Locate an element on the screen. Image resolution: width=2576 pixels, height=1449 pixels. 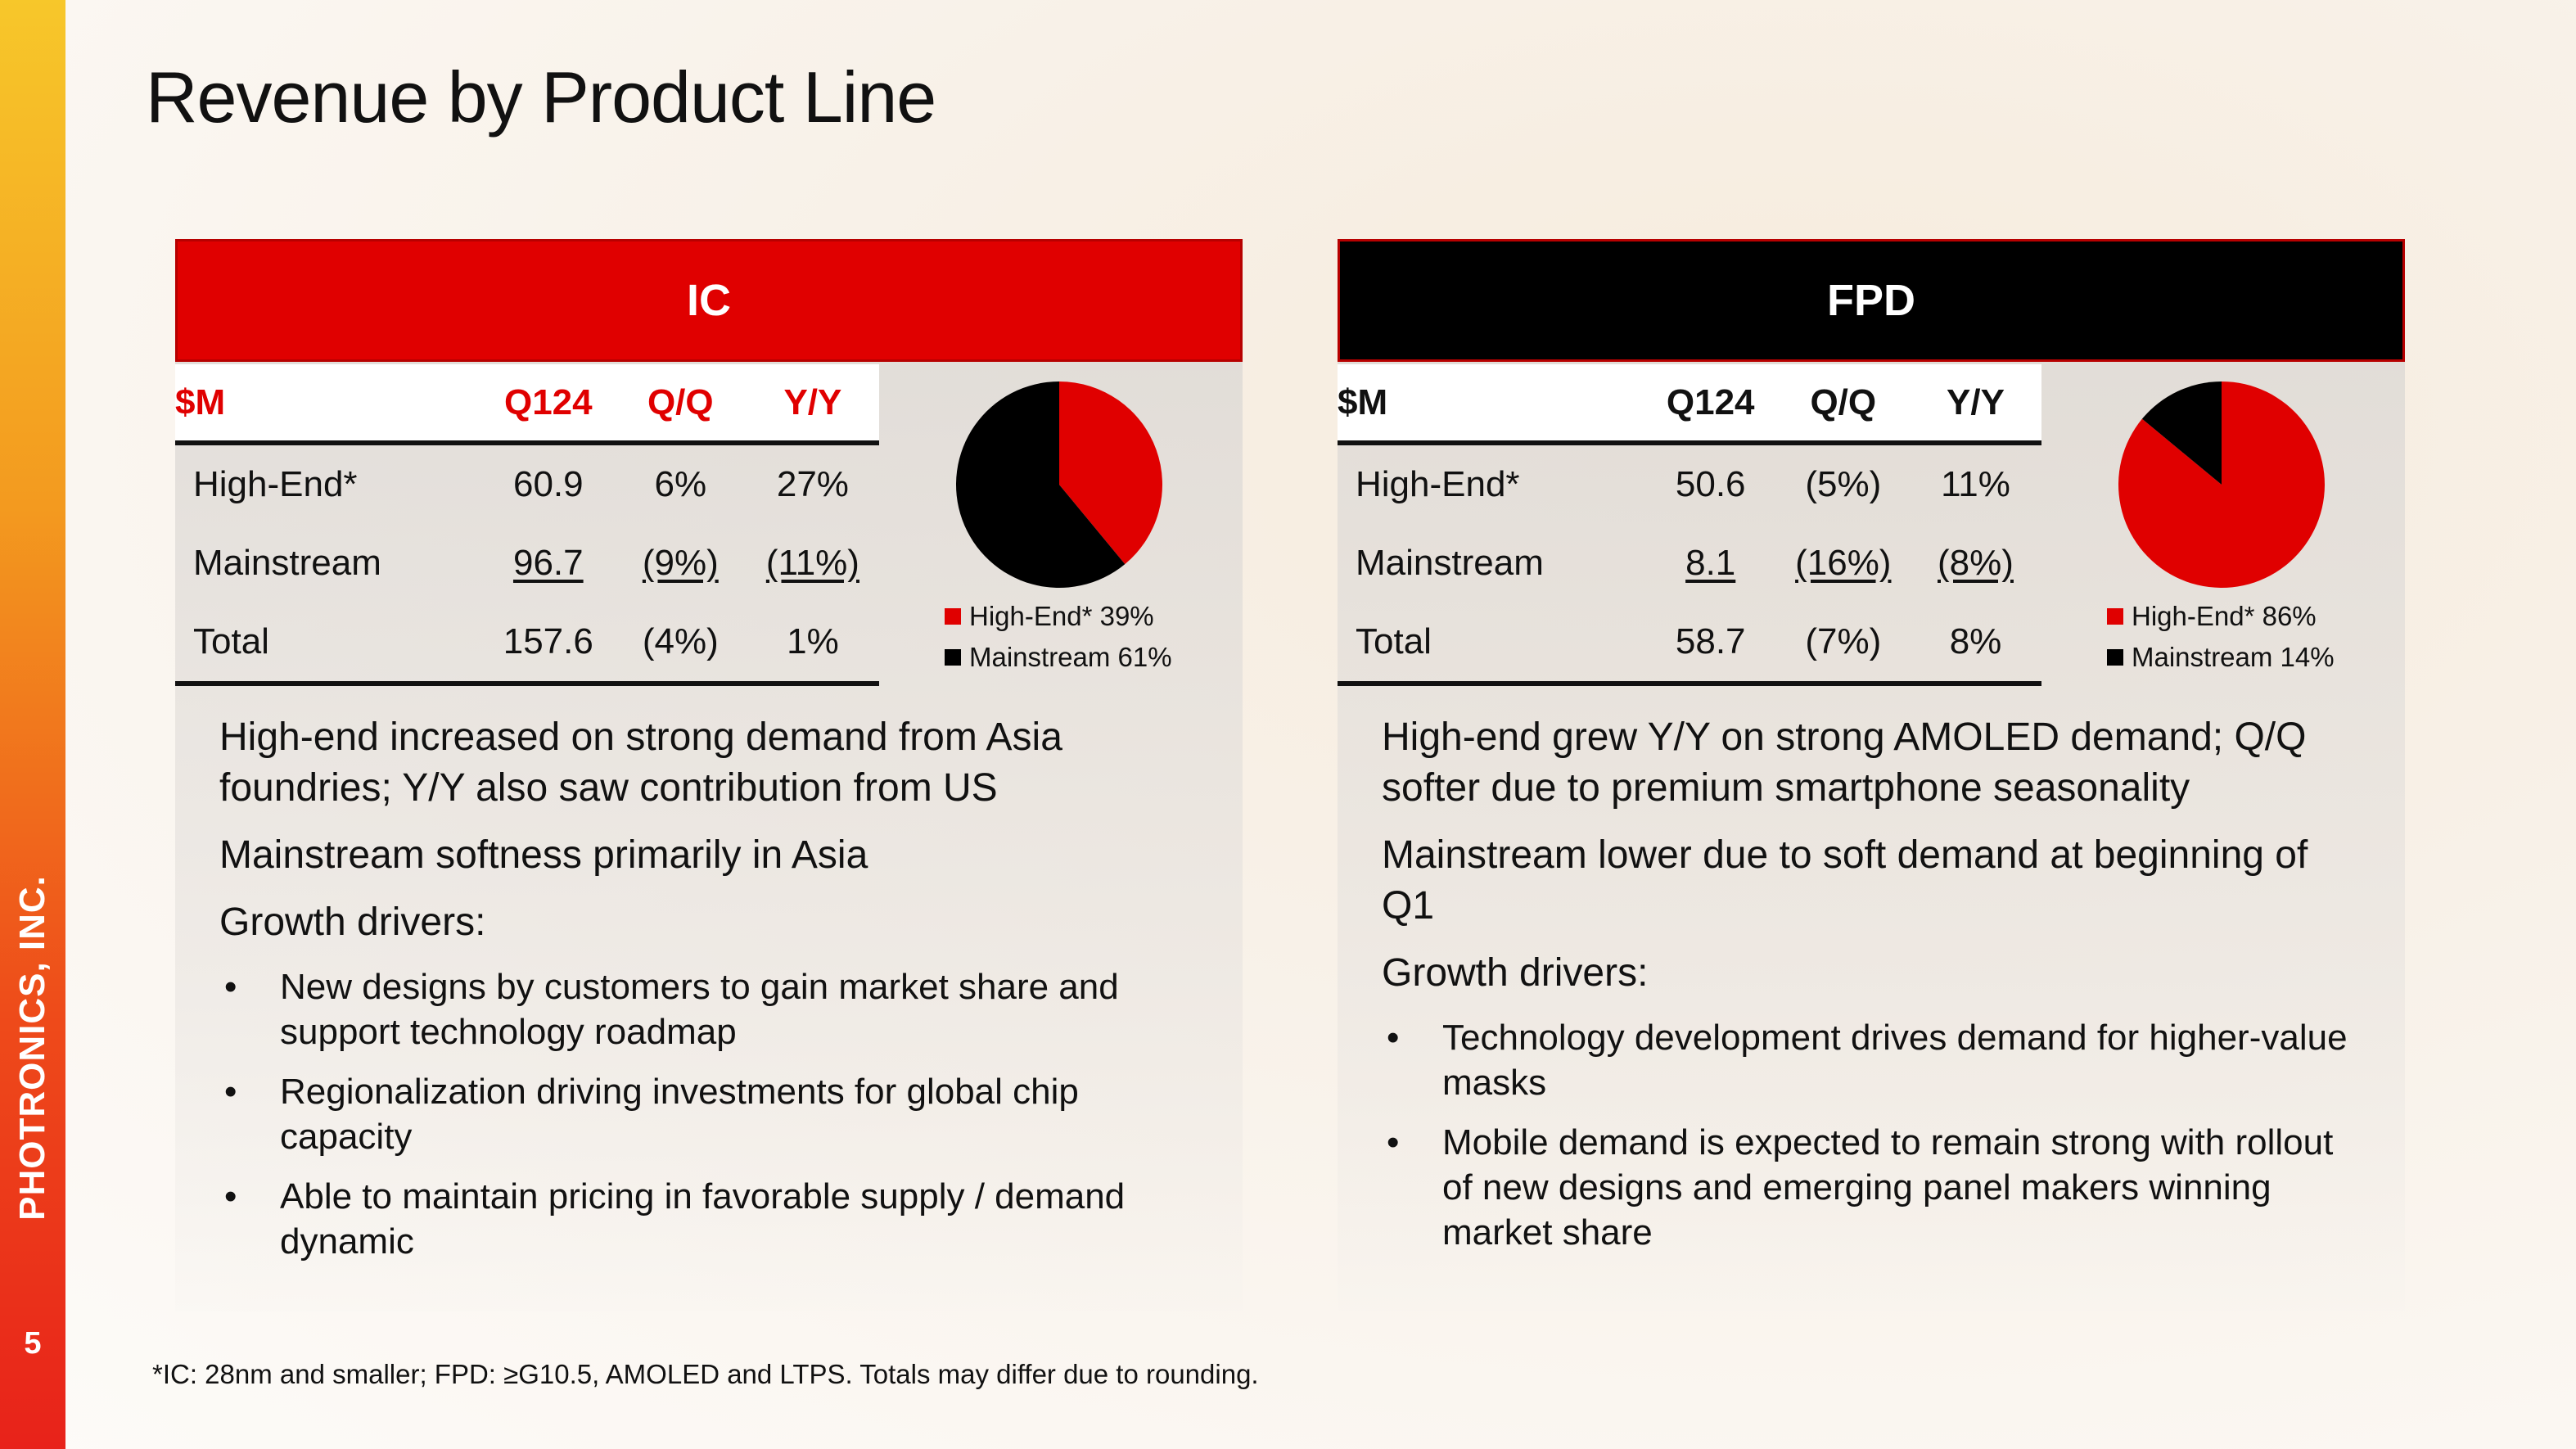
qq-value: (4%) is located at coordinates (680, 644).